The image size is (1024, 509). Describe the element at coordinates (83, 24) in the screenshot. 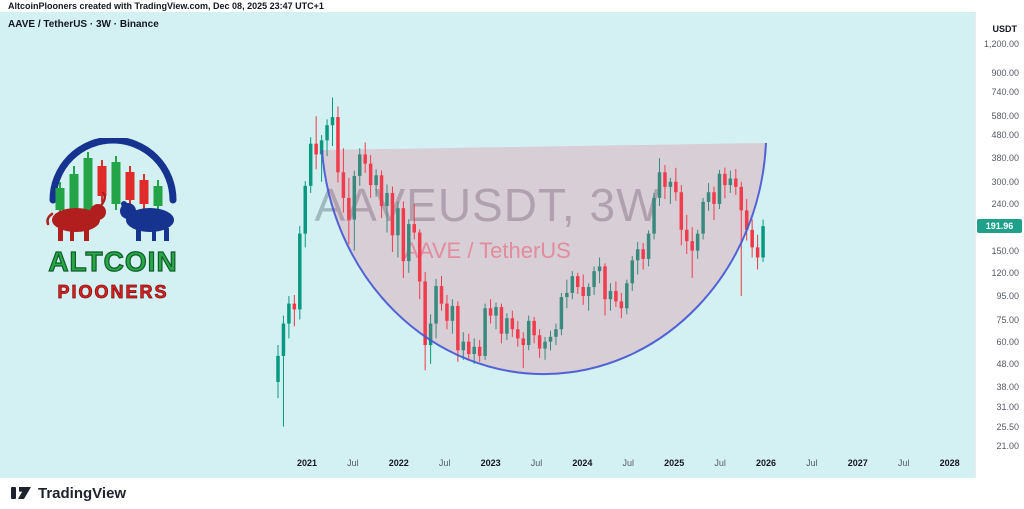

I see `symbol-legend: AAVE / TetherUS · 3W · Binance` at that location.